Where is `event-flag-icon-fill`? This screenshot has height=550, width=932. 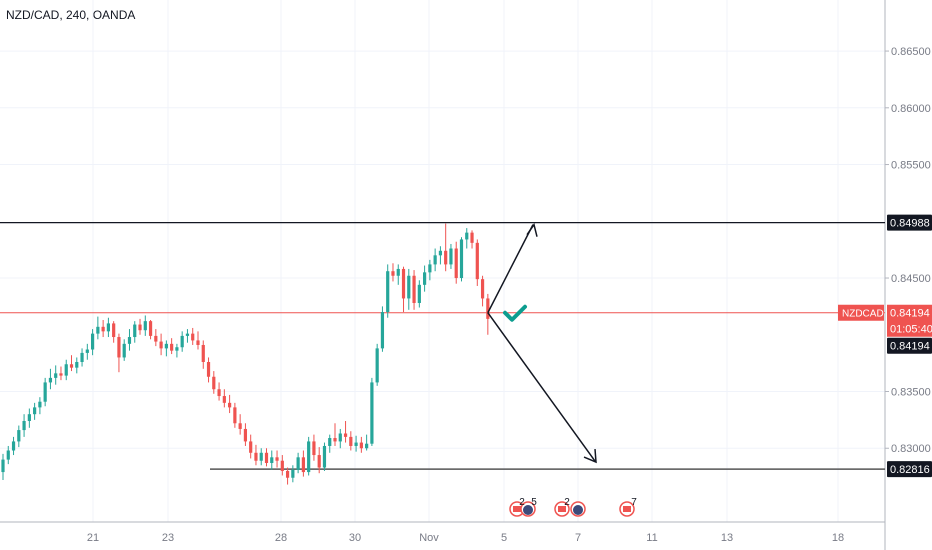
event-flag-icon-fill is located at coordinates (562, 509).